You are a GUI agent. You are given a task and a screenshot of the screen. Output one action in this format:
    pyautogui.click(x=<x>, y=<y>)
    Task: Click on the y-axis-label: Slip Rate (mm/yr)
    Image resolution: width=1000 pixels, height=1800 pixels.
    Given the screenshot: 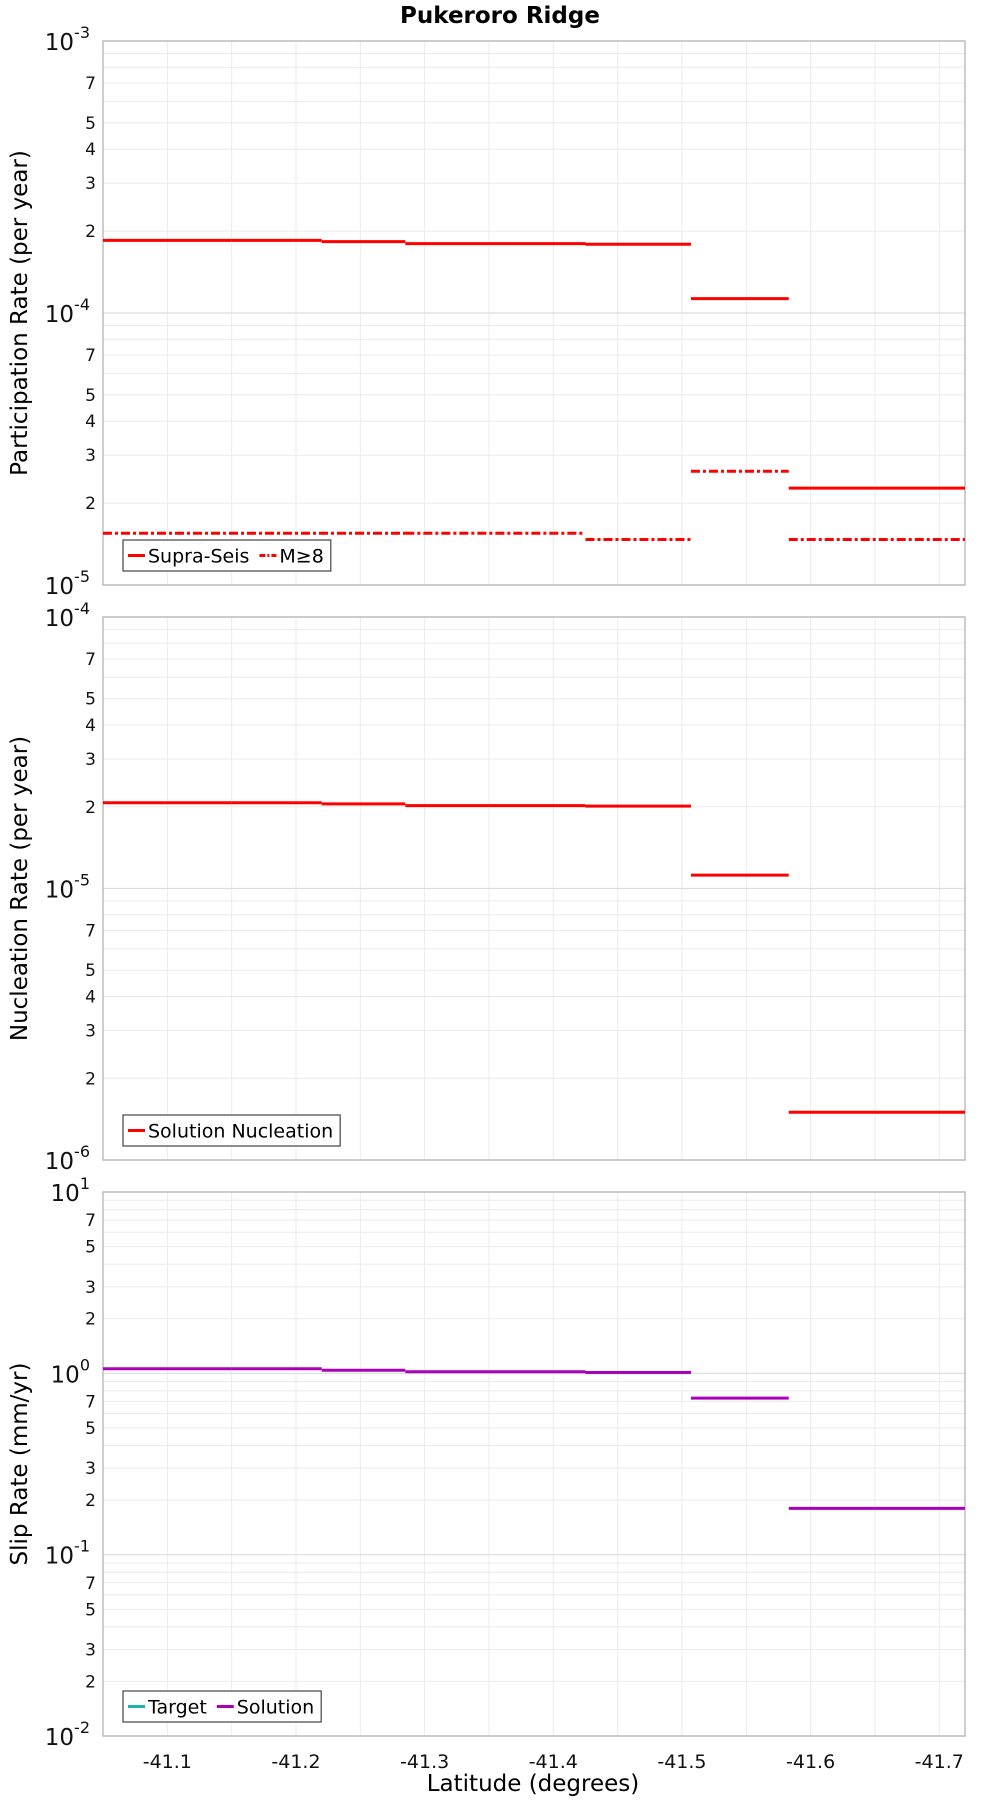 What is the action you would take?
    pyautogui.click(x=20, y=1464)
    